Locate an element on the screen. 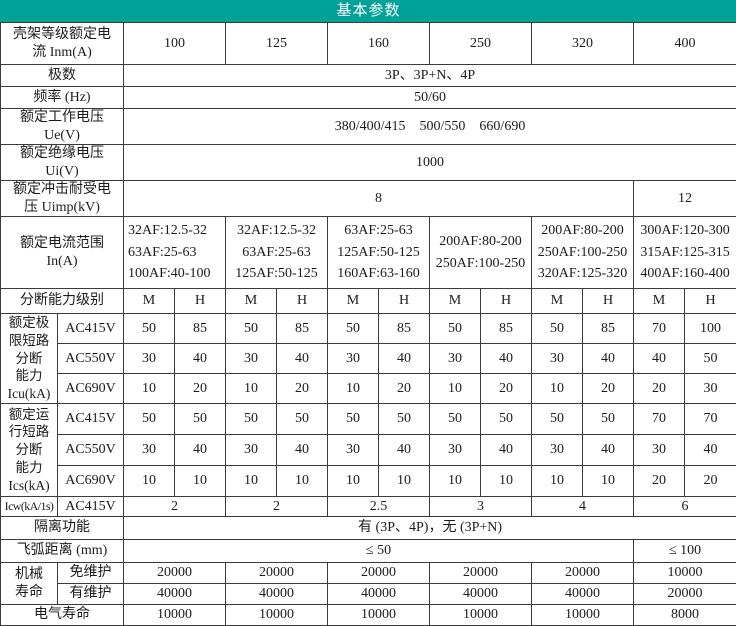 Image resolution: width=736 pixels, height=626 pixels. insulation-voltage-value: 1000 is located at coordinates (430, 163).